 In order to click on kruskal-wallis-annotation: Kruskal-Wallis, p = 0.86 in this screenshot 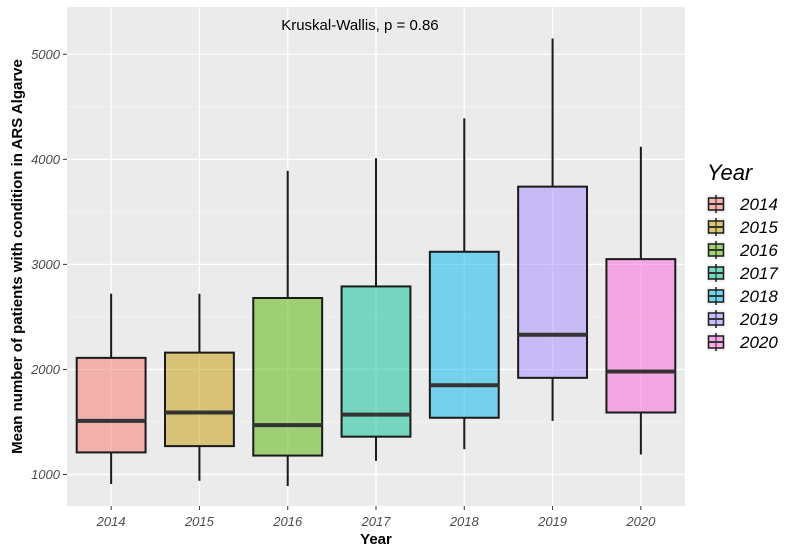, I will do `click(359, 25)`.